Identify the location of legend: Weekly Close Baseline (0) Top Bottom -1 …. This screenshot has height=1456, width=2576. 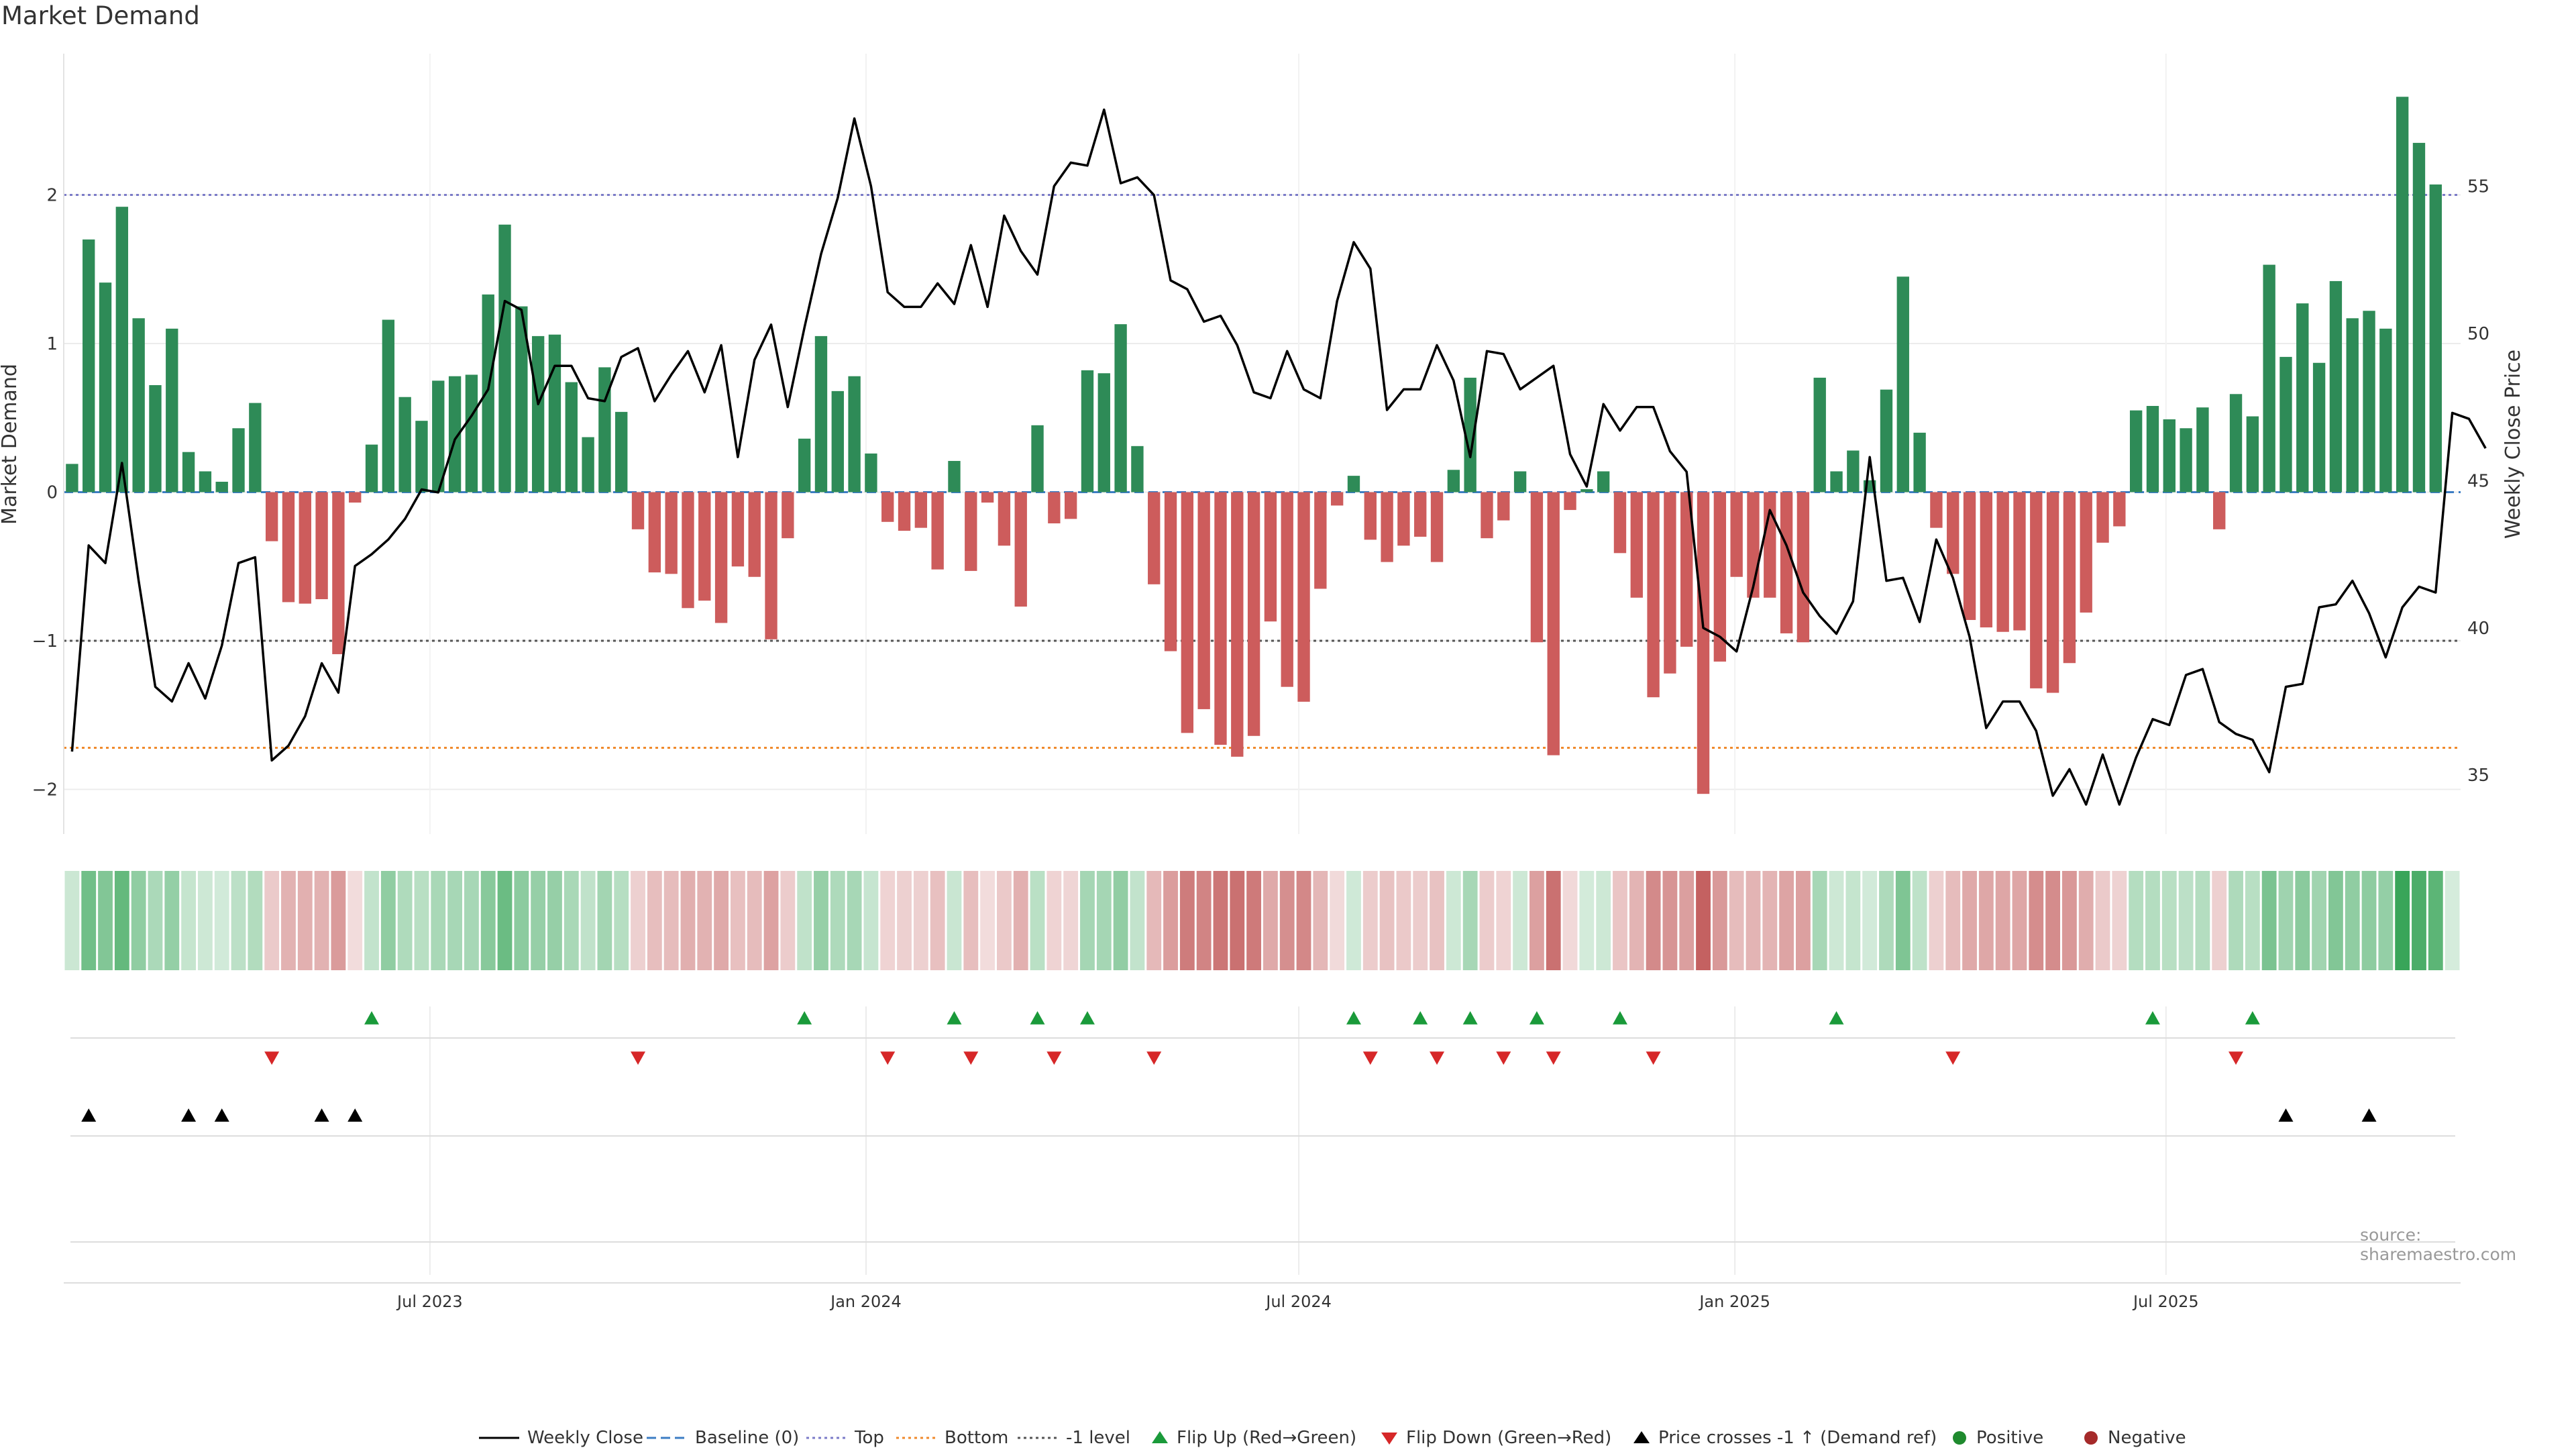
(1332, 1438).